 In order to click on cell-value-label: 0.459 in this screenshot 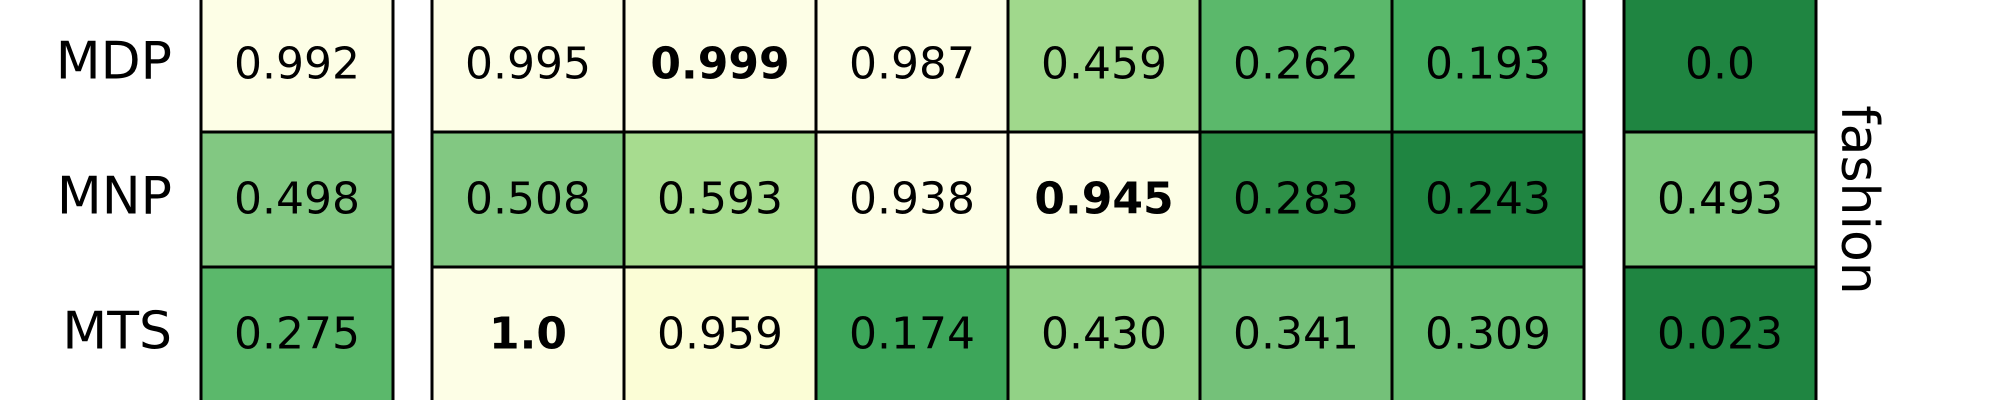, I will do `click(1104, 64)`.